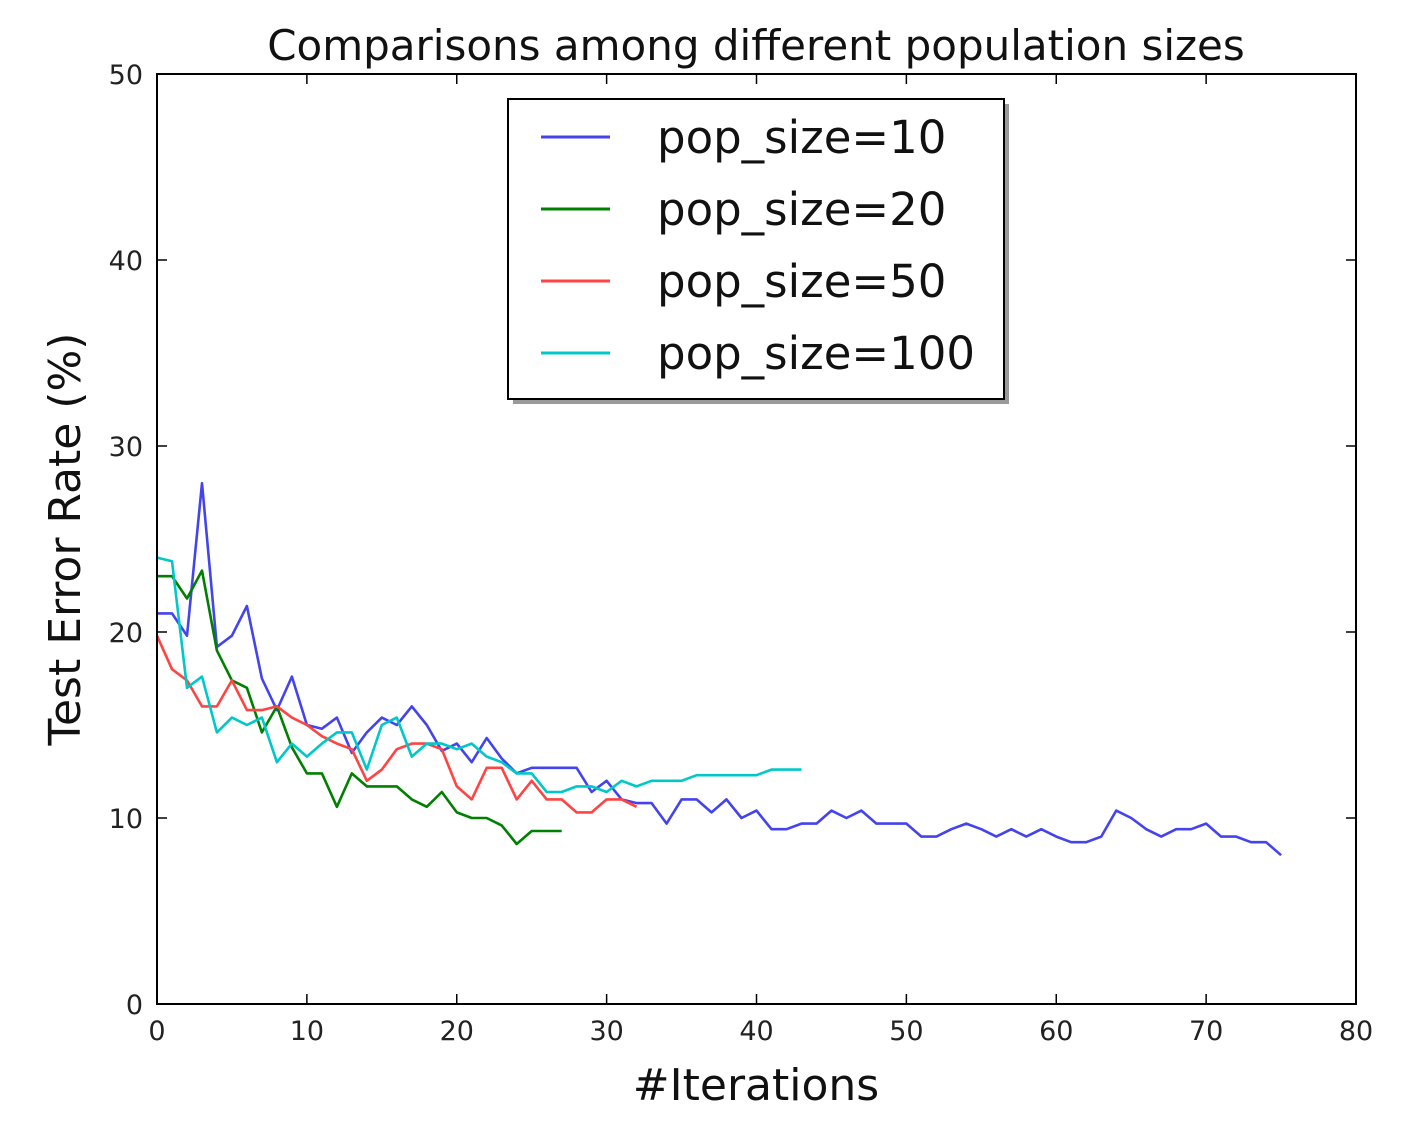 The width and height of the screenshot is (1412, 1129). Describe the element at coordinates (801, 209) in the screenshot. I see `legend-label-1: pop_size=20` at that location.